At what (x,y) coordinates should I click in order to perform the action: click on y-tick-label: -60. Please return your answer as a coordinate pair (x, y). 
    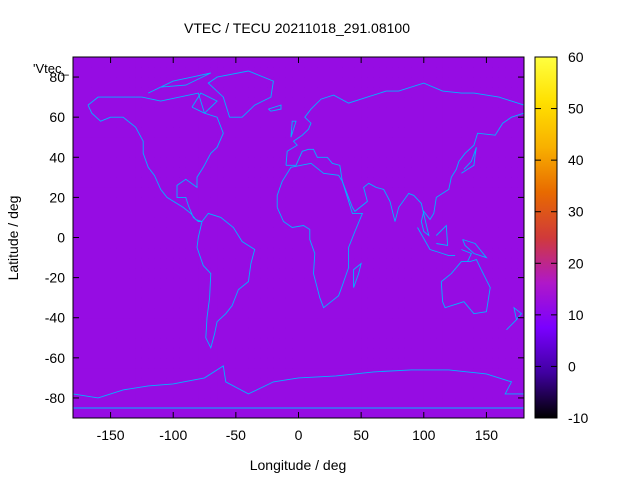
    Looking at the image, I should click on (55, 358).